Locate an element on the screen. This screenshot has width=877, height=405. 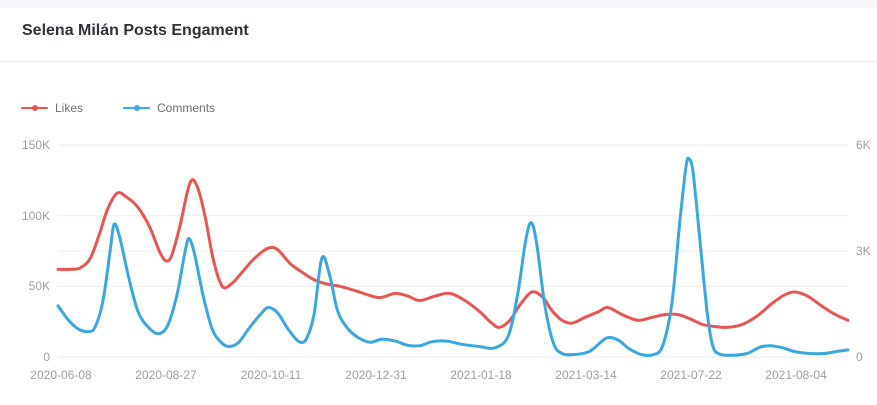
x-axis-label: 2020-06-08 is located at coordinates (61, 375).